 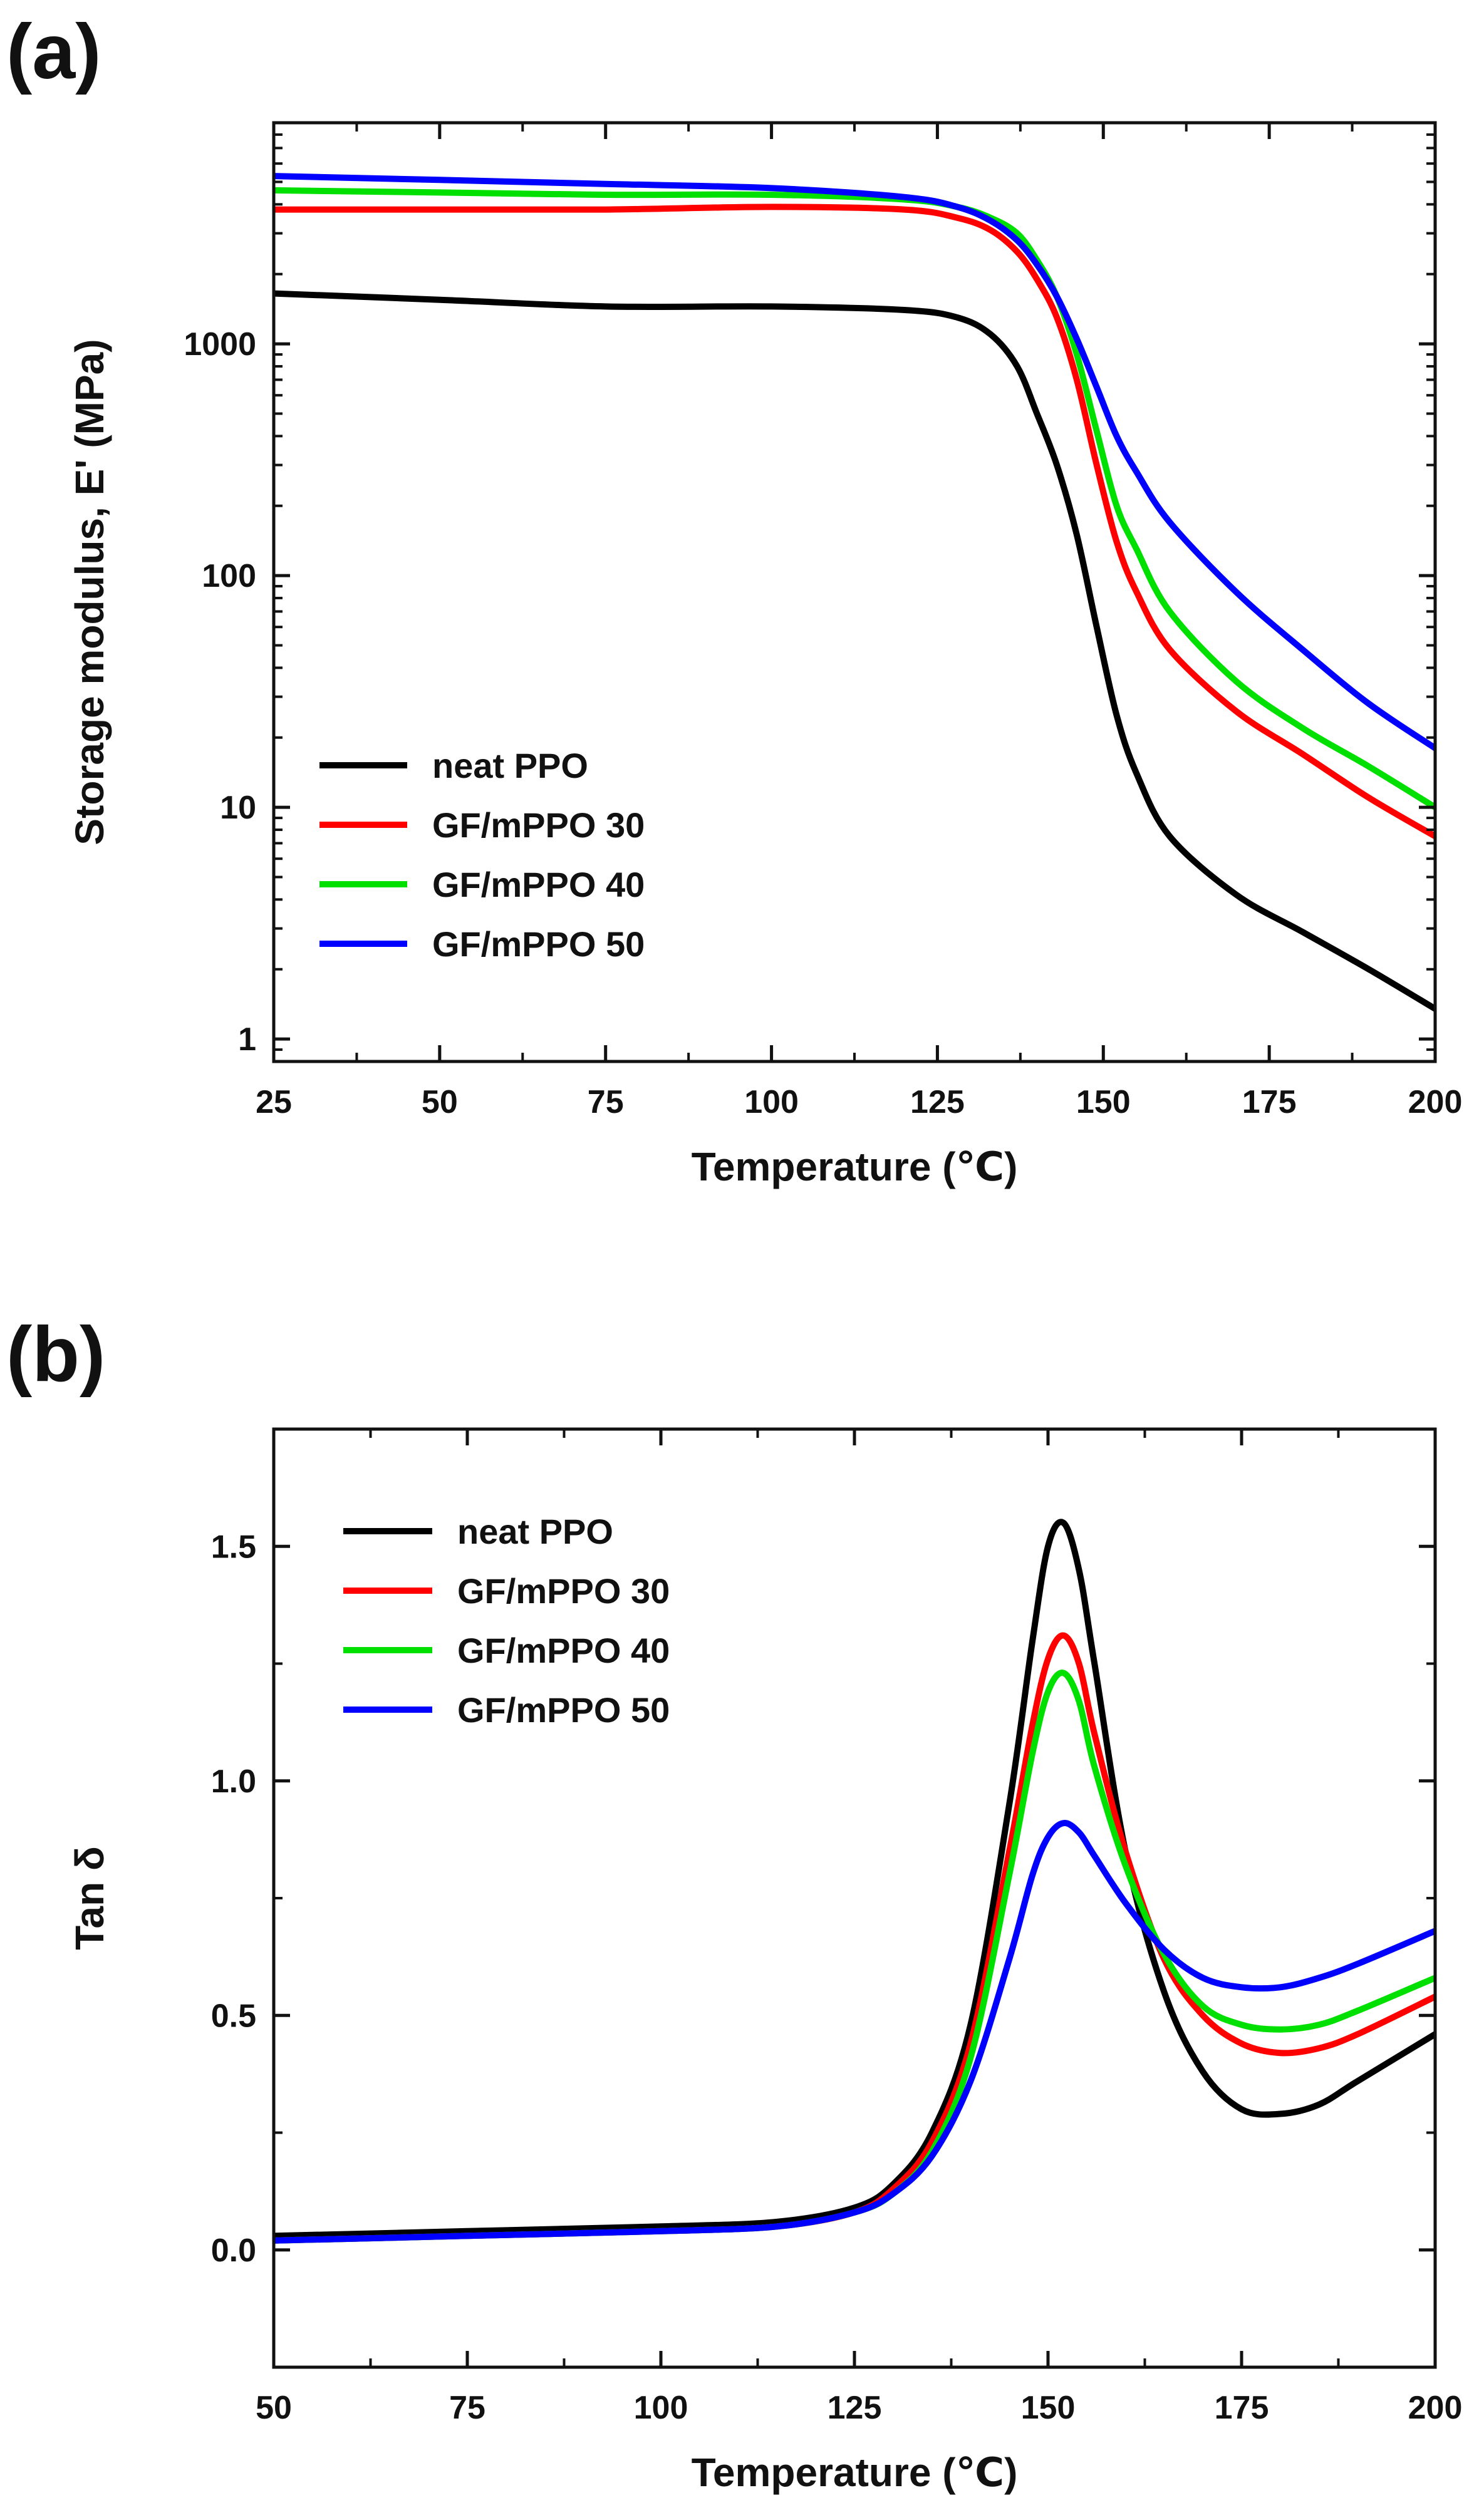 I want to click on y-tick-label: 100, so click(x=229, y=576).